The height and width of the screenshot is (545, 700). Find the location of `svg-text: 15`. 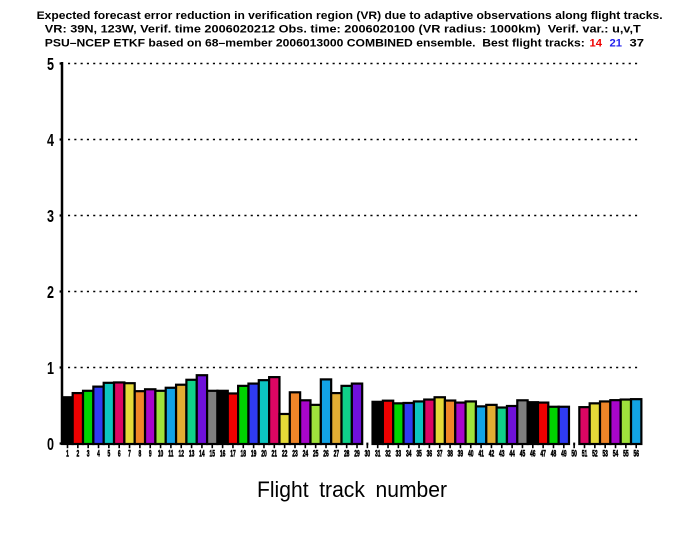

svg-text: 15 is located at coordinates (212, 453).